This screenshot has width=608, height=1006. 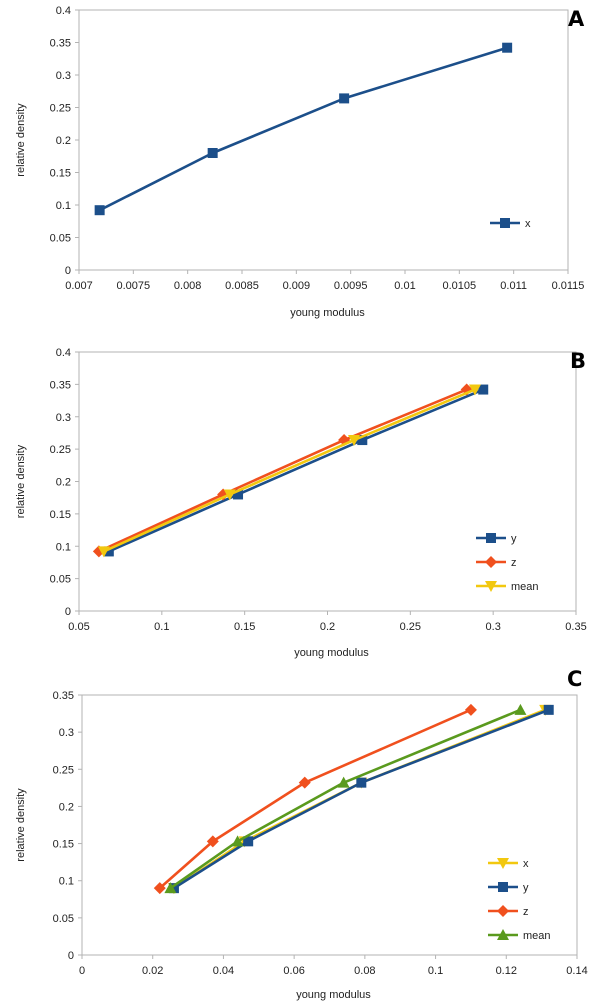 What do you see at coordinates (82, 971) in the screenshot?
I see `x-tick-label: 0` at bounding box center [82, 971].